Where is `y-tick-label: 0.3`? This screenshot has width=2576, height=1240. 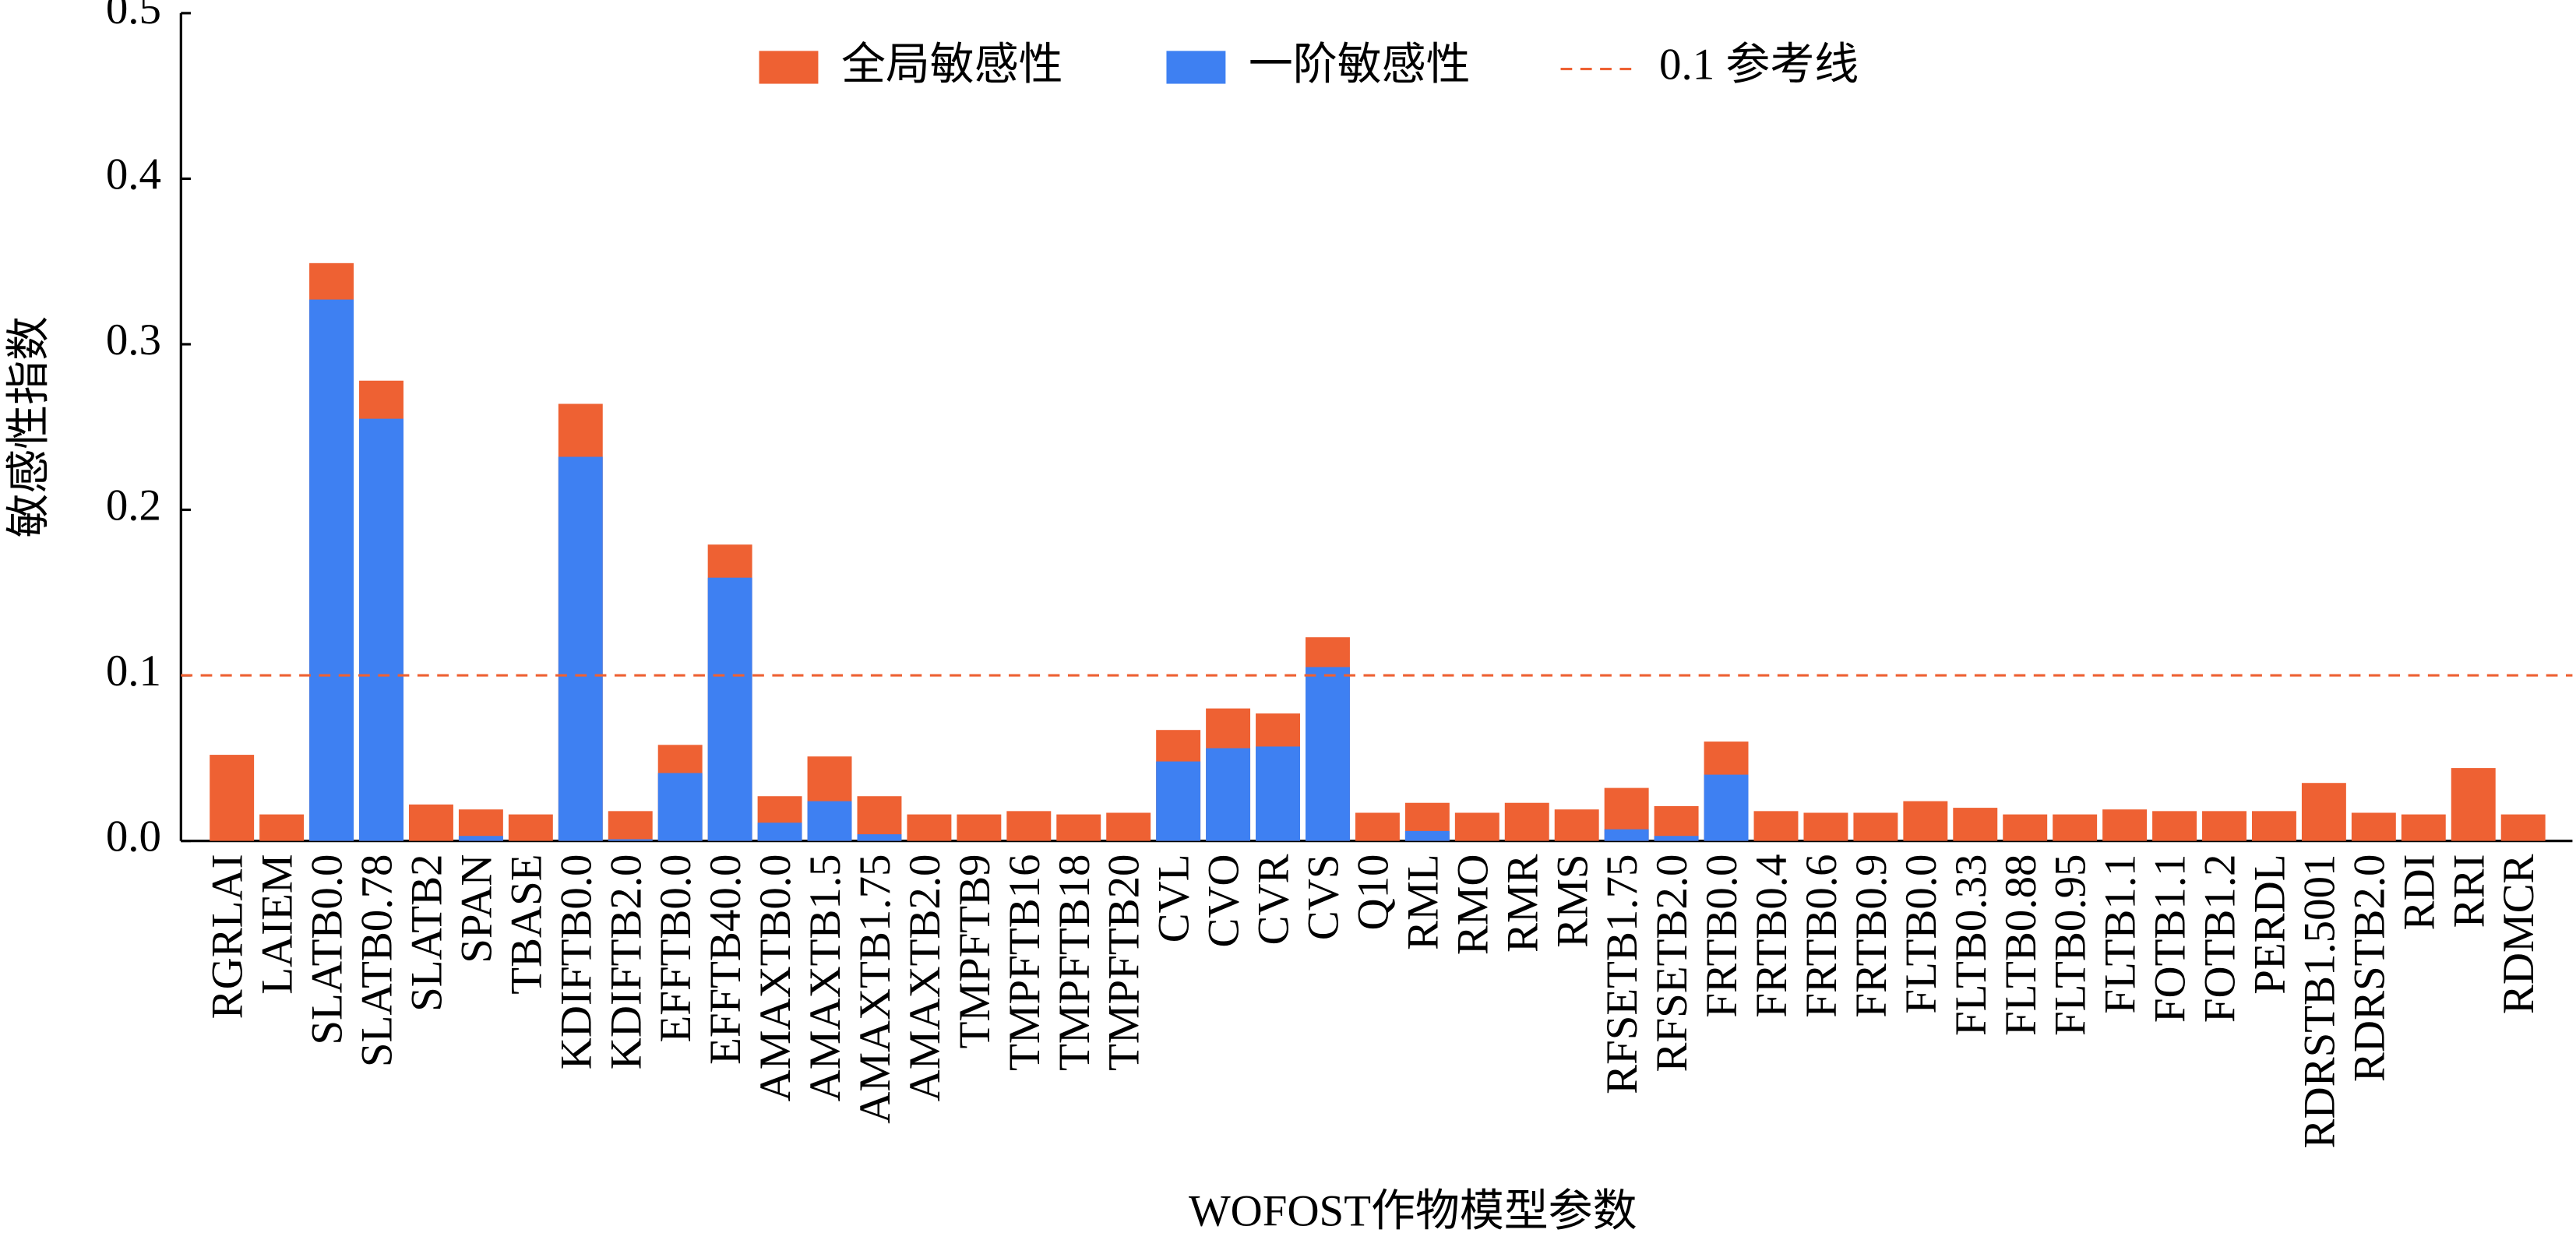
y-tick-label: 0.3 is located at coordinates (133, 340).